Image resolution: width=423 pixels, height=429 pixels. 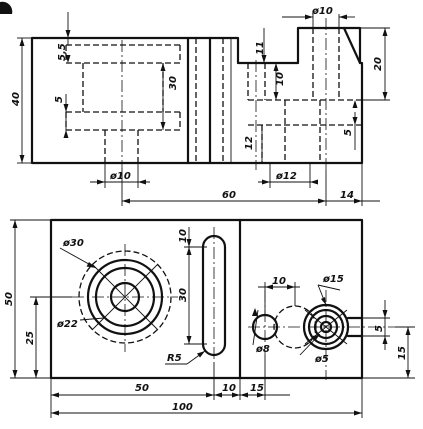 What do you see at coordinates (279, 281) in the screenshot?
I see `dim-l10-hole: 10` at bounding box center [279, 281].